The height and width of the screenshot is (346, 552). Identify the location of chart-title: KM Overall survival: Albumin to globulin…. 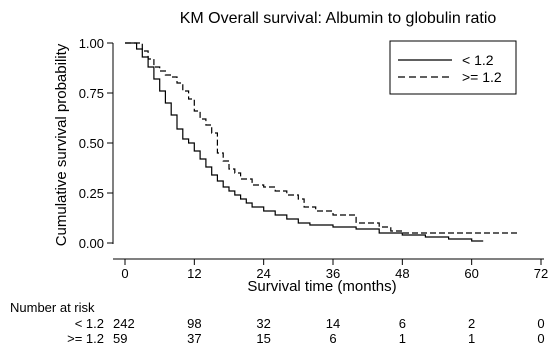
(338, 18).